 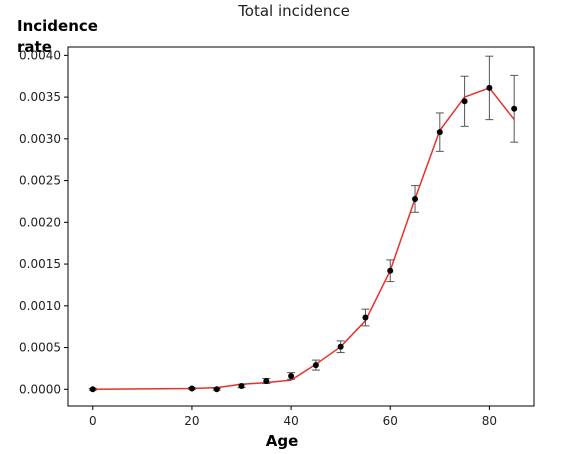 I want to click on x-tick-label: 80, so click(x=489, y=421).